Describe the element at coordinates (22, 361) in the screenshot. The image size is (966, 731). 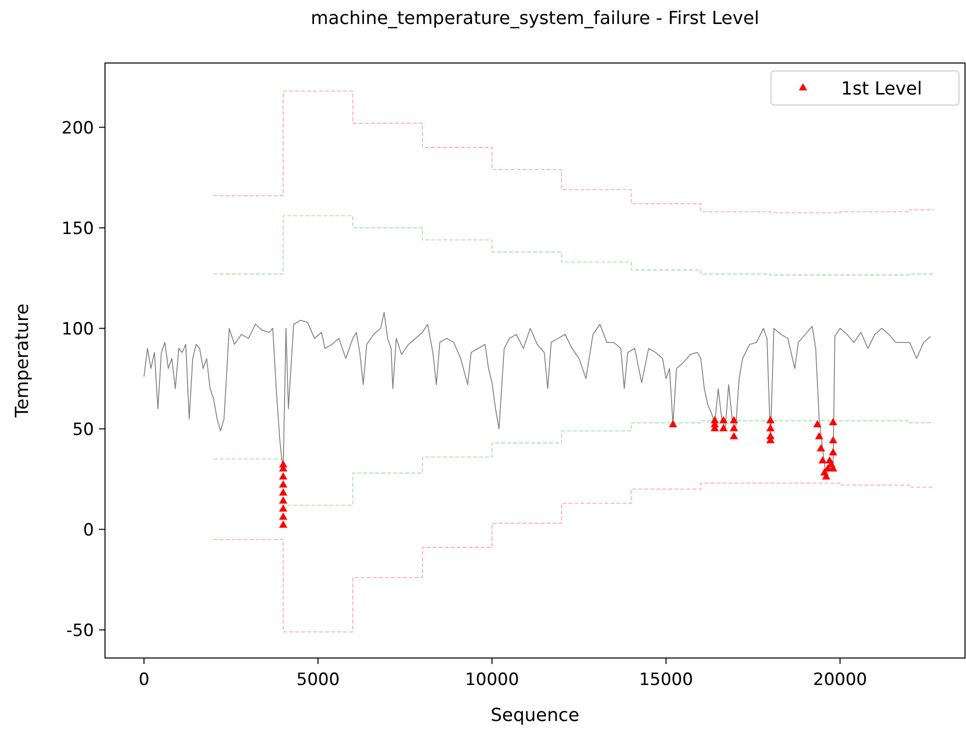
I see `y-axis-title: Temperature` at that location.